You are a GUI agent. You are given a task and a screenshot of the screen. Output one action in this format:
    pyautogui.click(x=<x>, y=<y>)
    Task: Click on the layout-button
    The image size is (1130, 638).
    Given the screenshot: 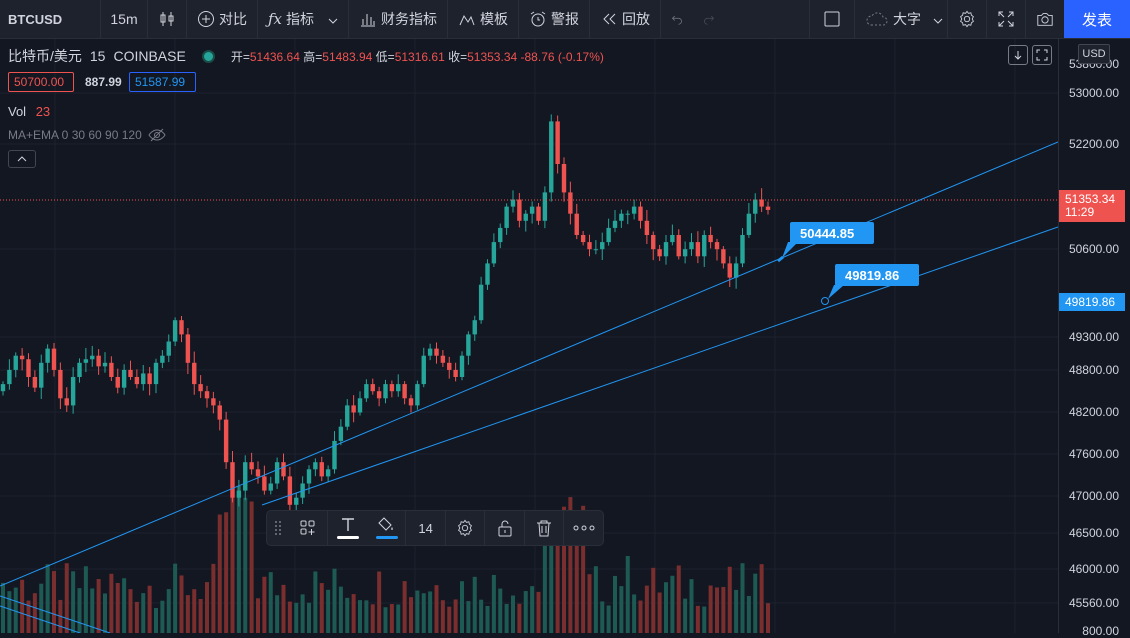 What is the action you would take?
    pyautogui.click(x=832, y=19)
    